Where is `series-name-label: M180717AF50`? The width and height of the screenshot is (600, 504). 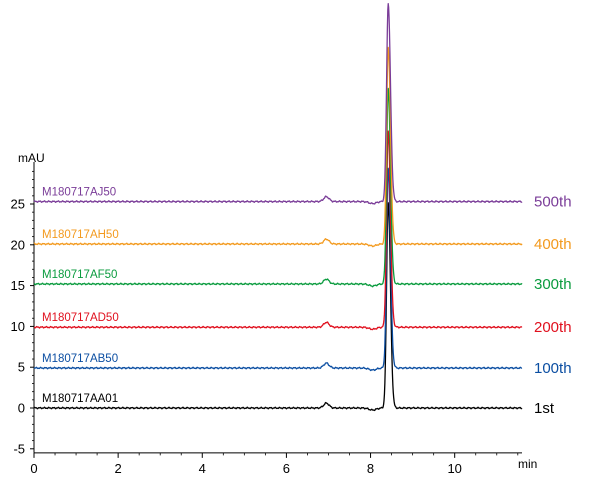
series-name-label: M180717AF50 is located at coordinates (79, 275).